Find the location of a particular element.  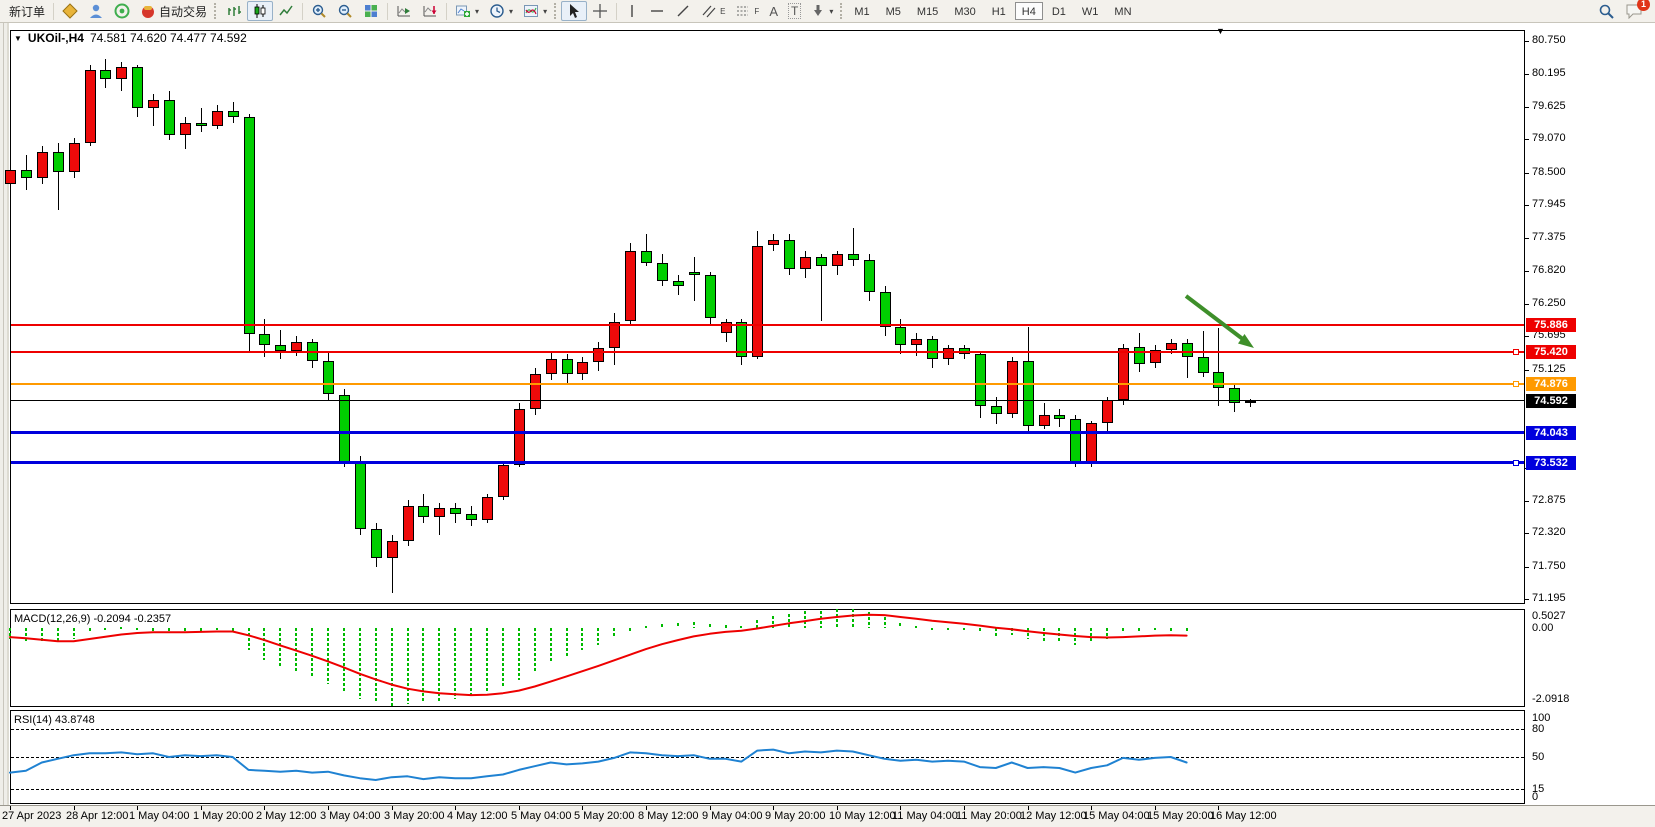

chart-shift-icon is located at coordinates (430, 11).